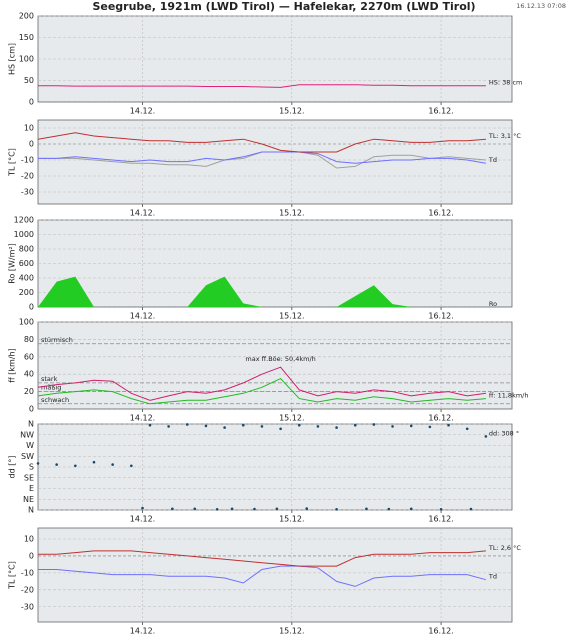 This screenshot has width=569, height=640. Describe the element at coordinates (12, 467) in the screenshot. I see `y-axis-label: dd [°]` at that location.